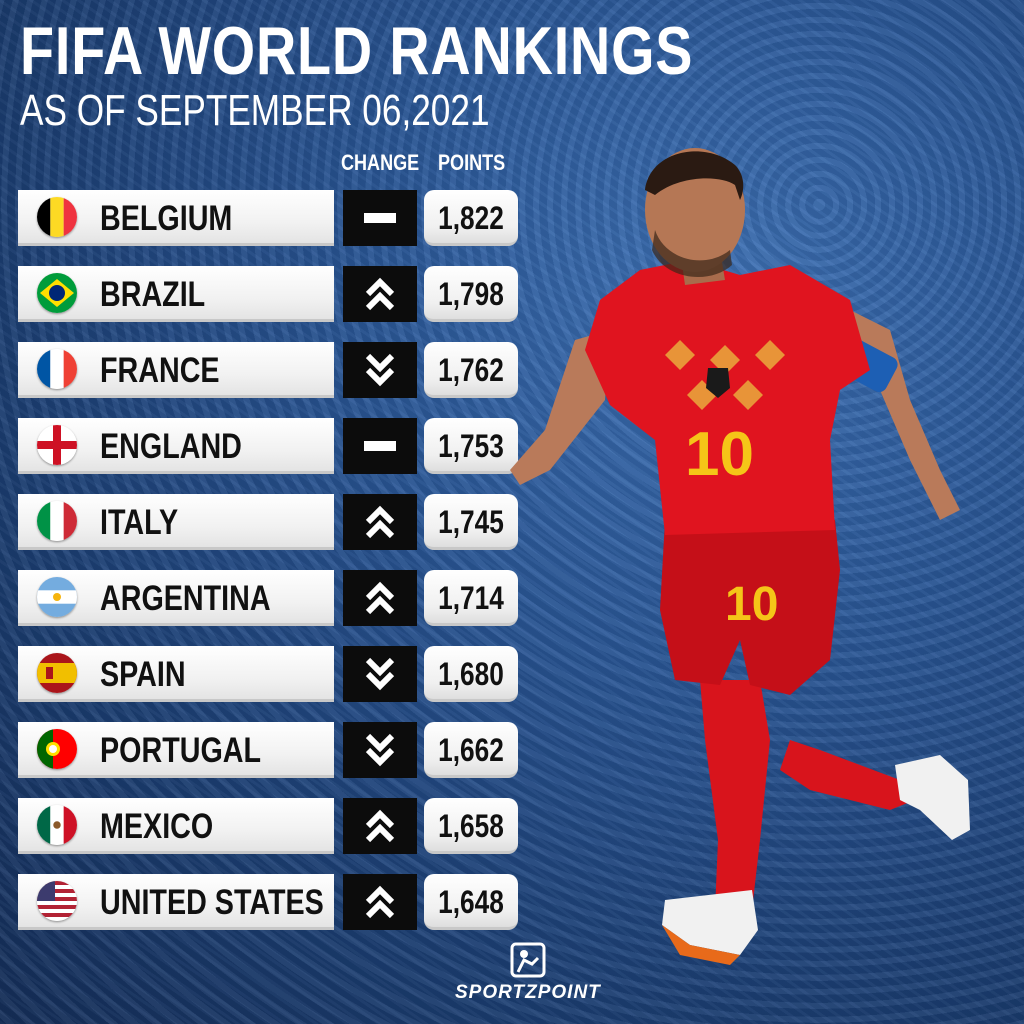 The width and height of the screenshot is (1024, 1024). I want to click on sportzpoint-logo-icon, so click(528, 960).